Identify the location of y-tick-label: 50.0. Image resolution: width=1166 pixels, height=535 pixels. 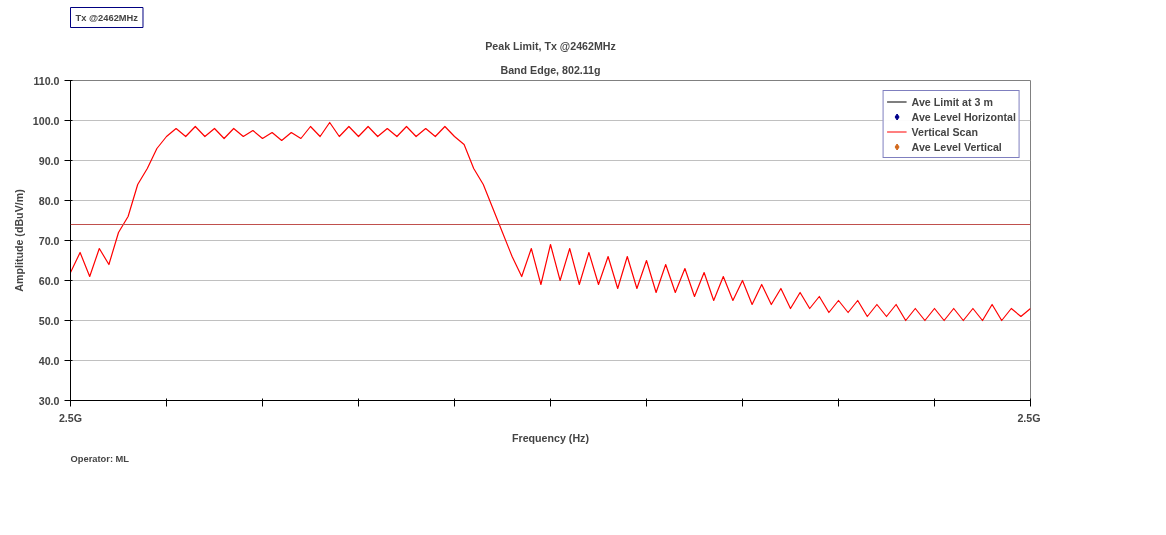
(49, 320).